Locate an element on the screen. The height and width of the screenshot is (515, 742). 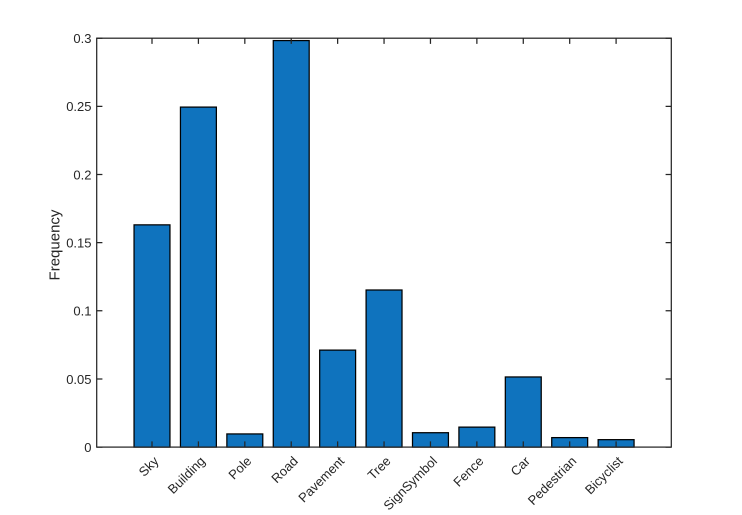
svg-text: 0.2 is located at coordinates (82, 174).